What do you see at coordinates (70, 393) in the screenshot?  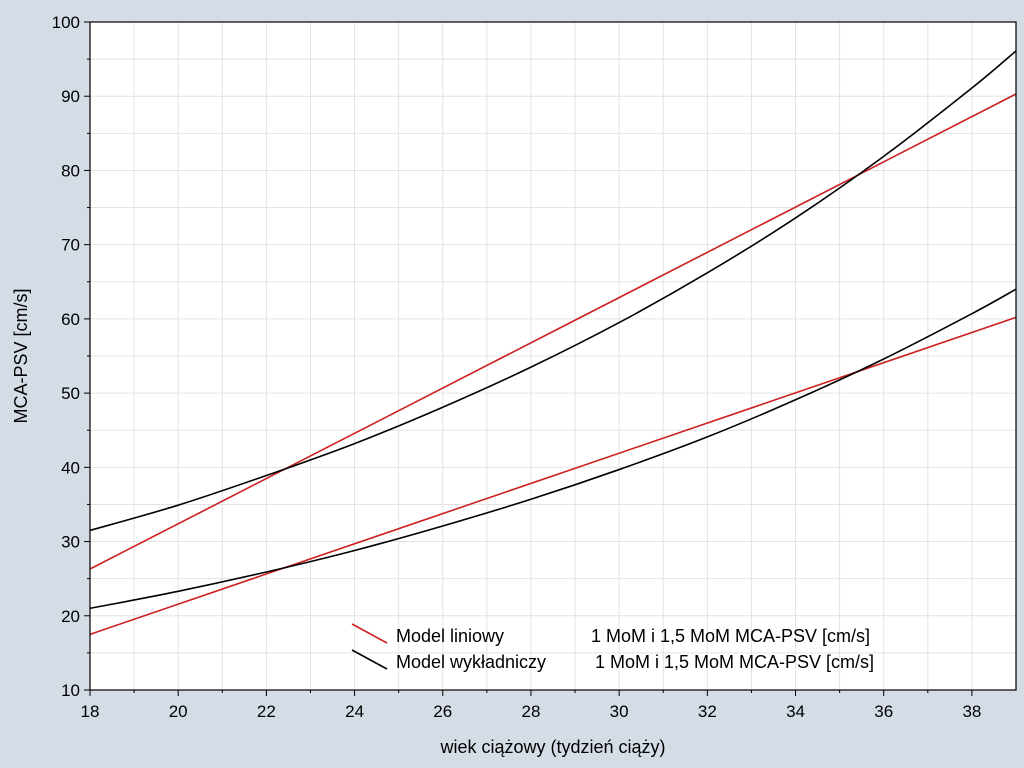 I see `y-tick-label: 50` at bounding box center [70, 393].